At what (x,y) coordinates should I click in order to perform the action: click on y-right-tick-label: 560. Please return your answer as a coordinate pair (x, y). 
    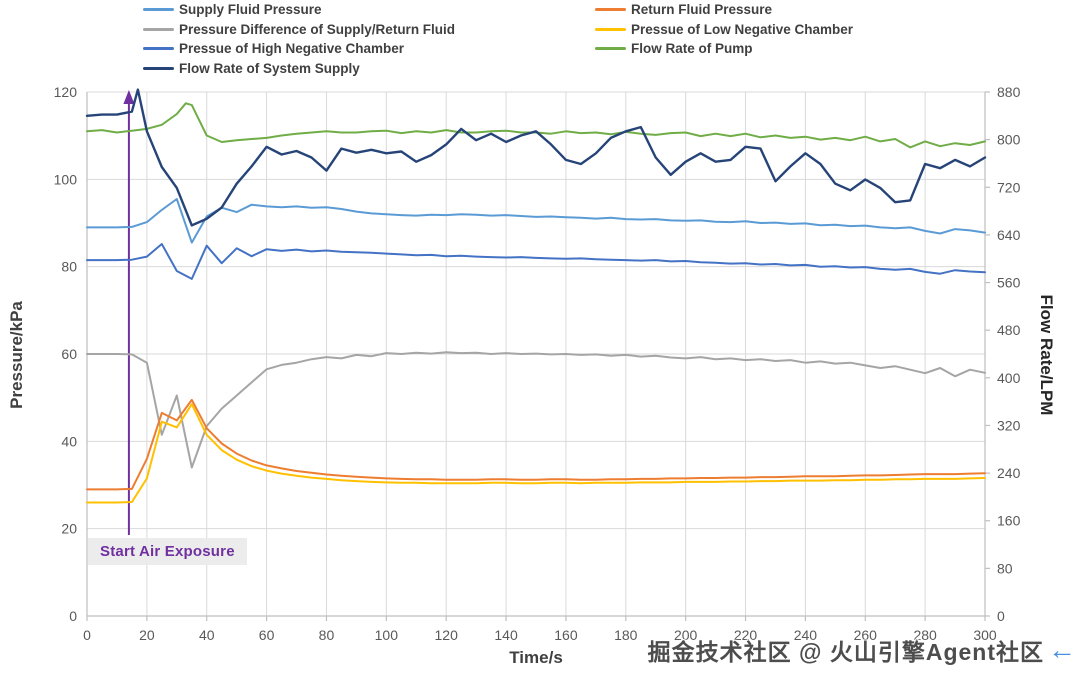
    Looking at the image, I should click on (1009, 283).